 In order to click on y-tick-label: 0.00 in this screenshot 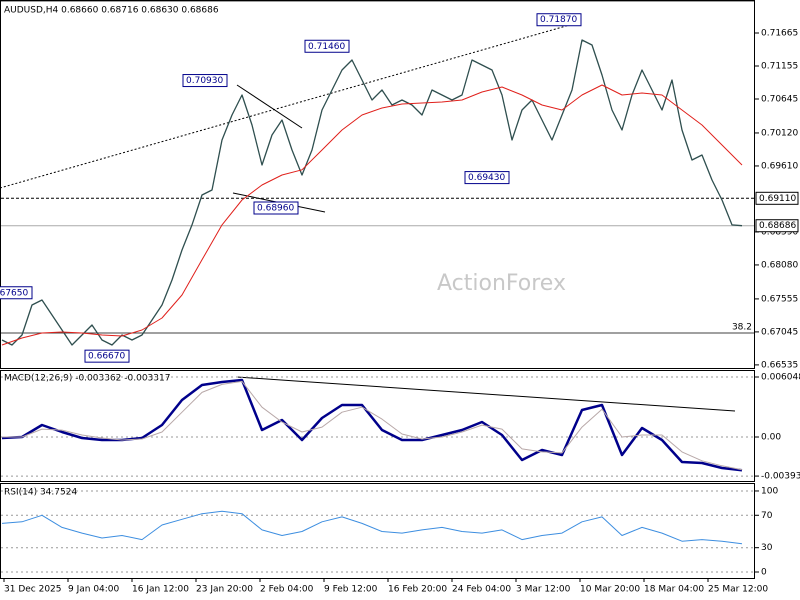, I will do `click(771, 438)`.